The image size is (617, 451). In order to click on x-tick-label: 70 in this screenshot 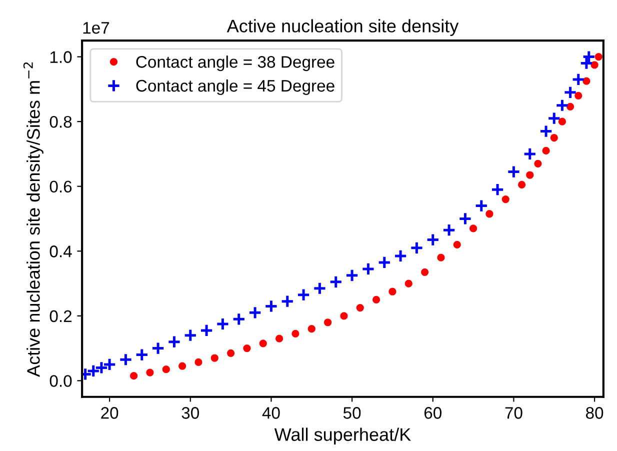, I will do `click(513, 413)`.